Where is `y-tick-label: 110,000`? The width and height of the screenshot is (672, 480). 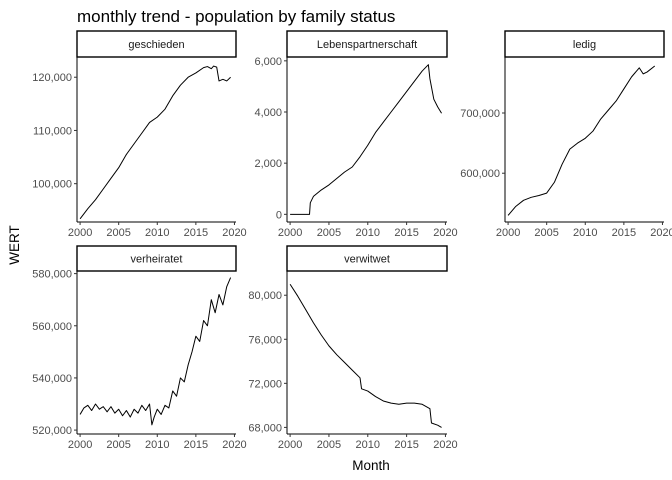 y-tick-label: 110,000 is located at coordinates (52, 131).